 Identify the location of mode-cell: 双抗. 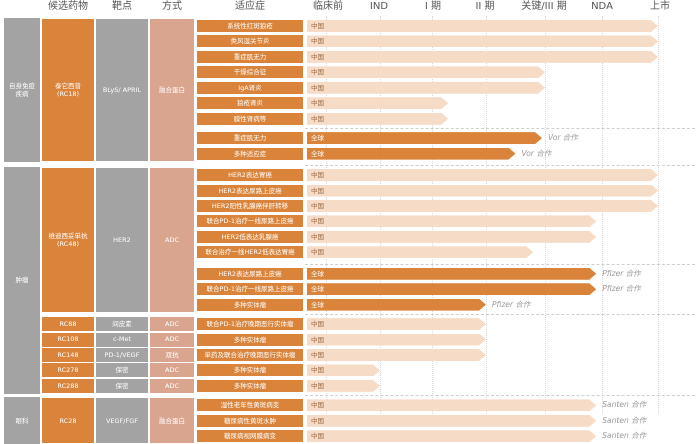
(172, 355).